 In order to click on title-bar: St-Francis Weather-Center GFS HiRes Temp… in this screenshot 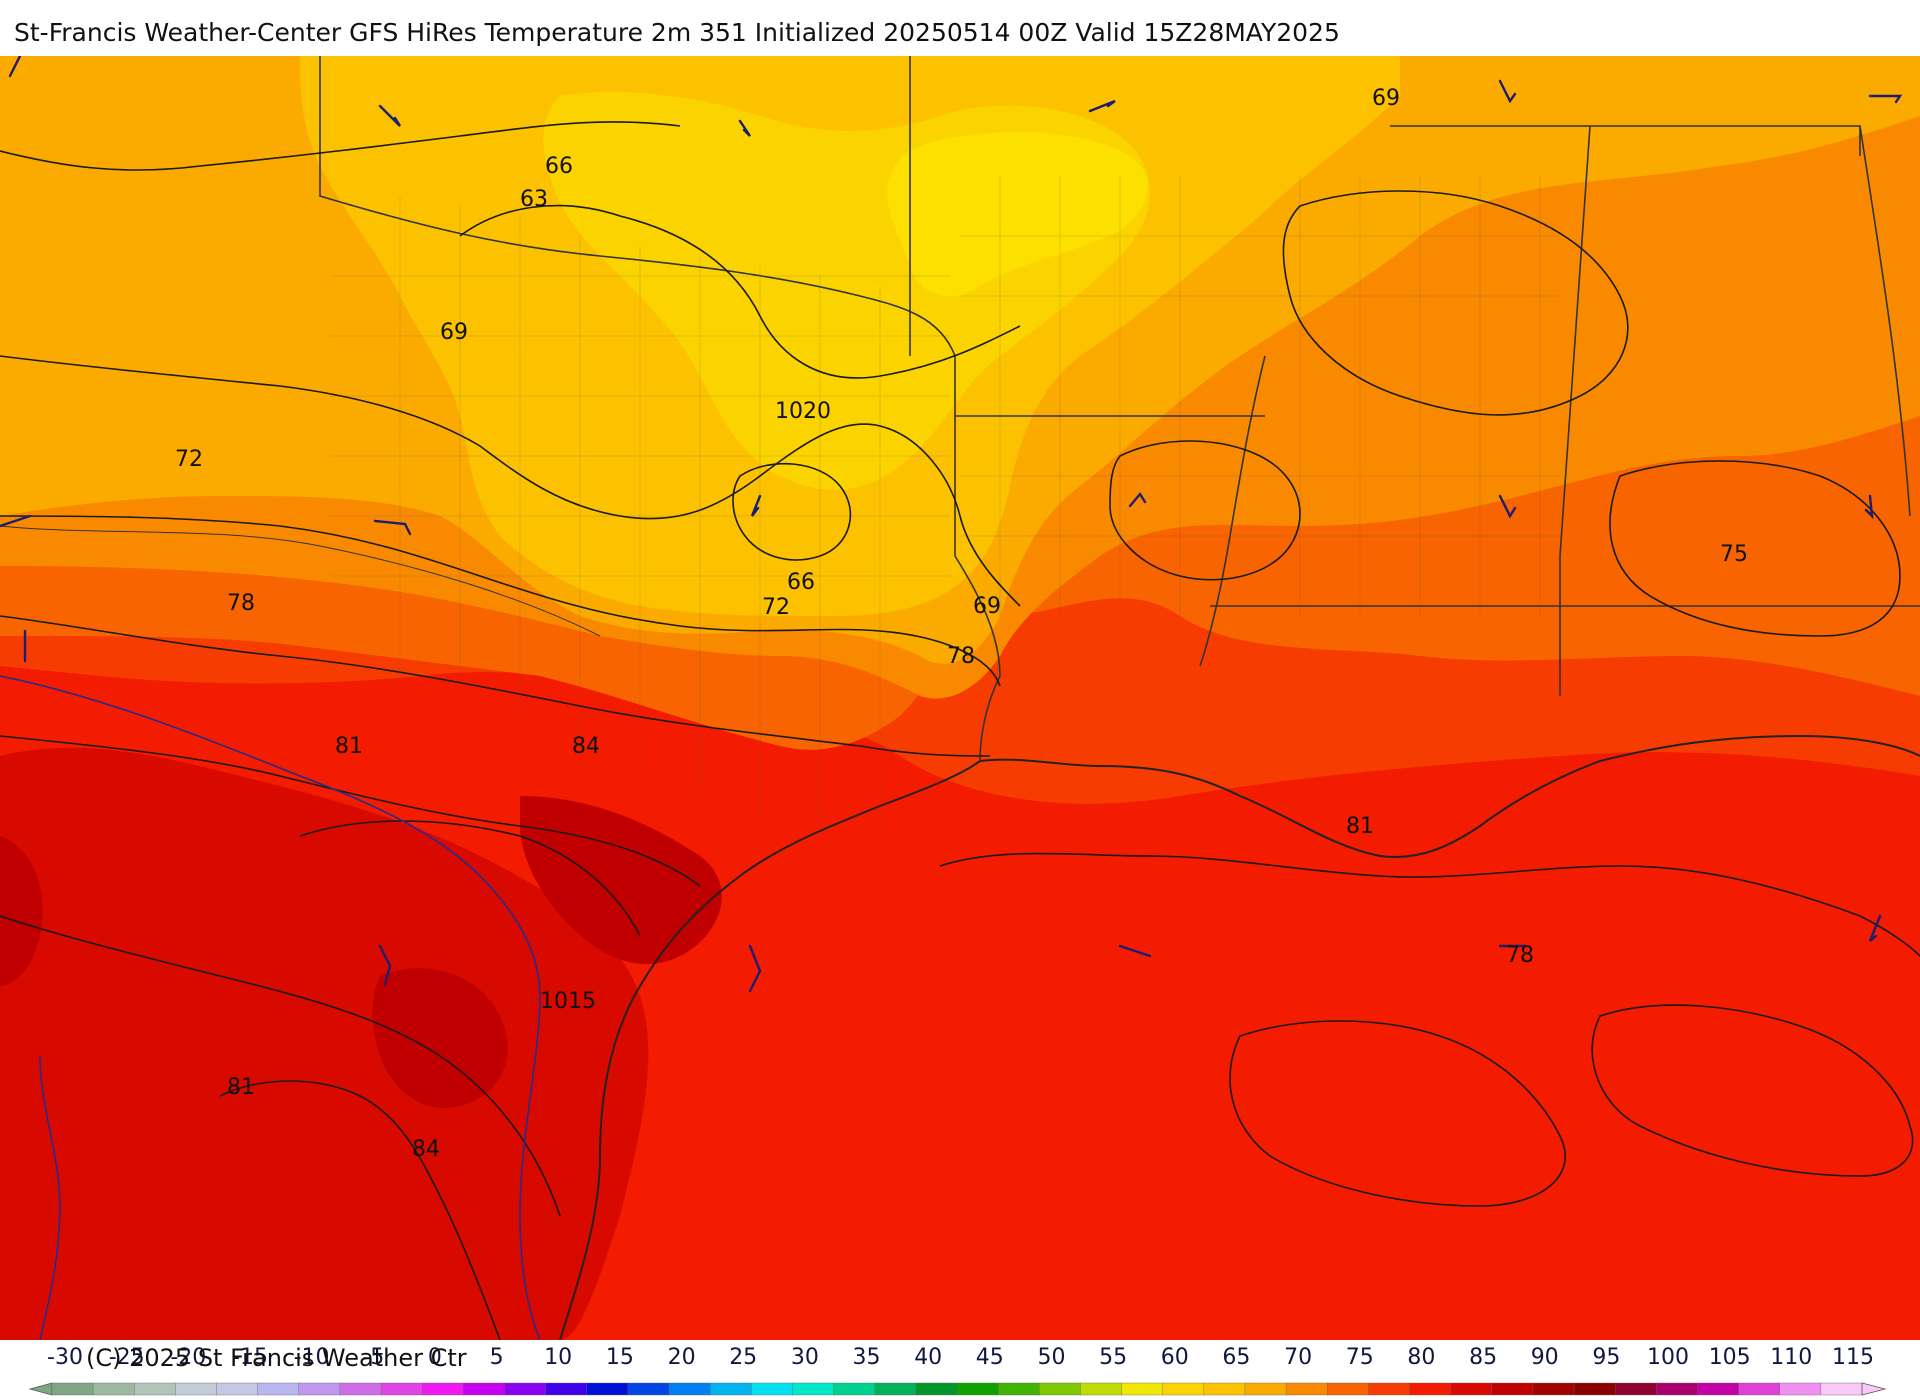, I will do `click(960, 28)`.